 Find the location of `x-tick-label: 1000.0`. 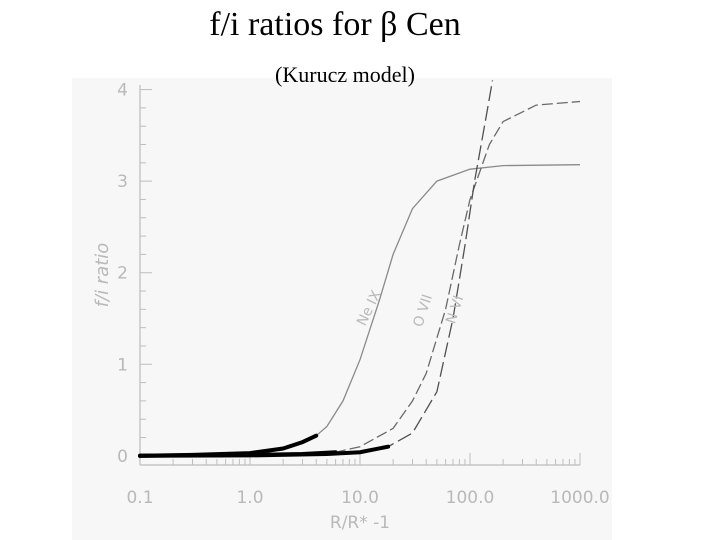

x-tick-label: 1000.0 is located at coordinates (579, 498).